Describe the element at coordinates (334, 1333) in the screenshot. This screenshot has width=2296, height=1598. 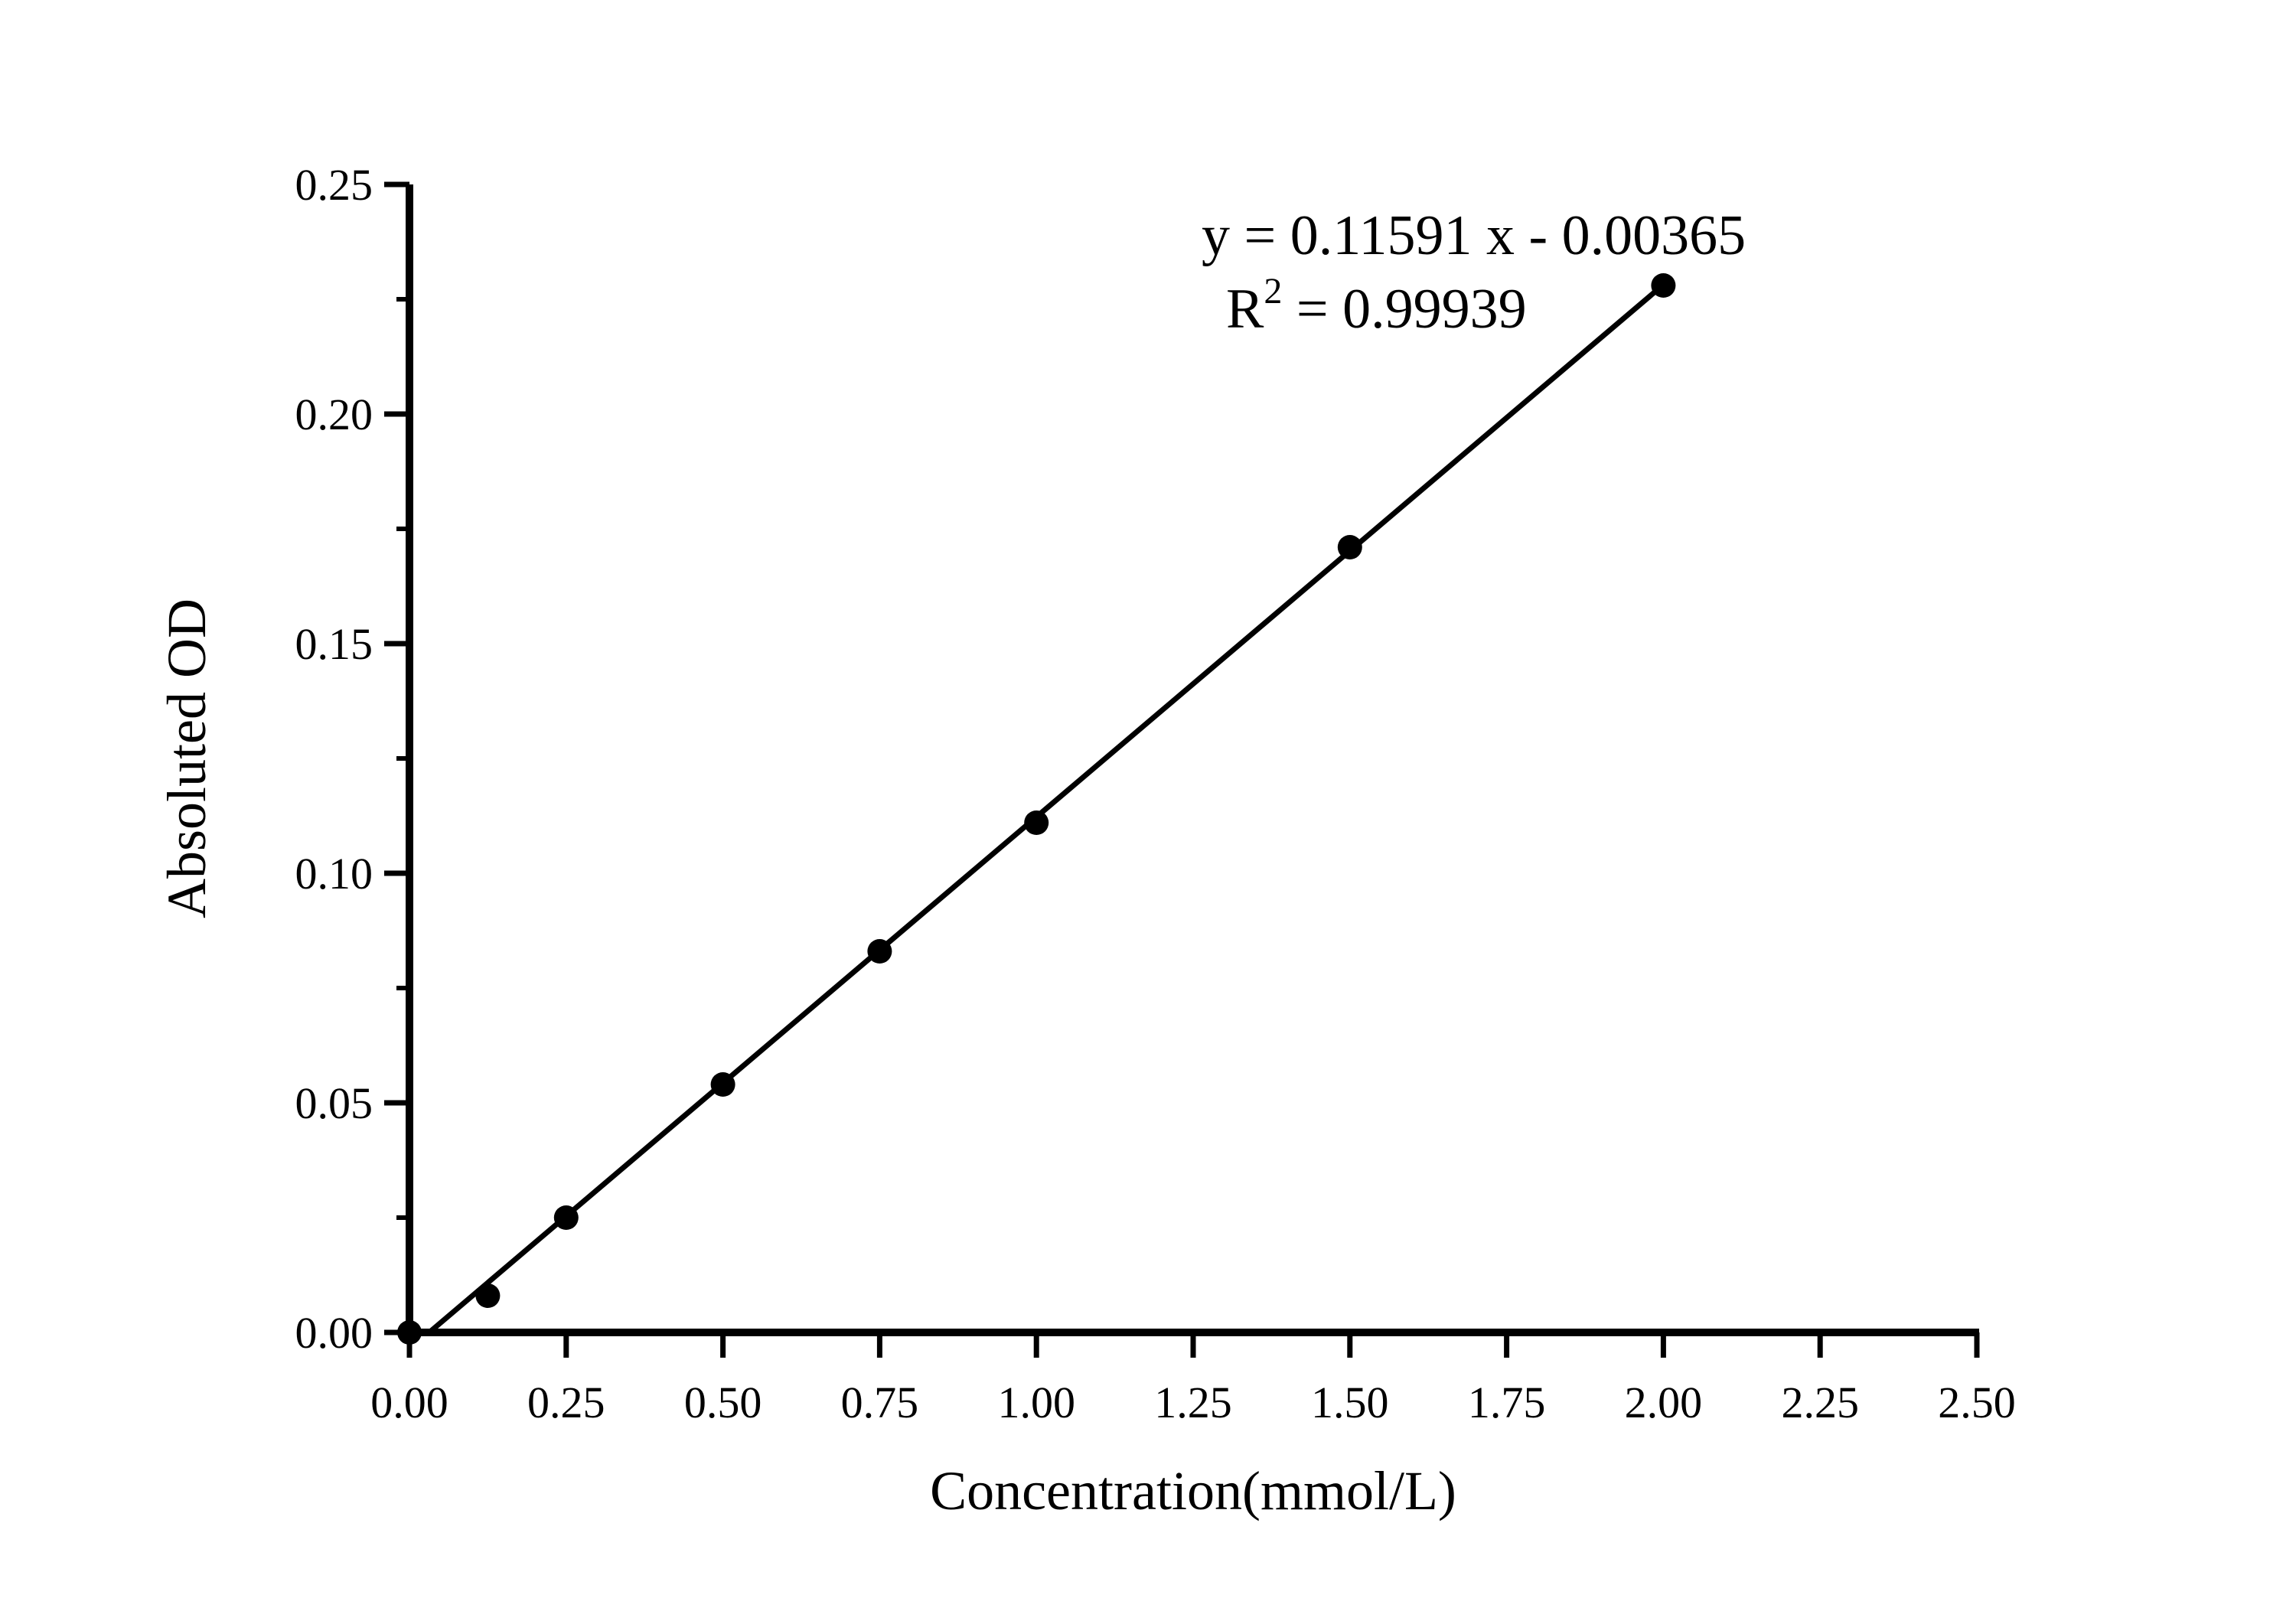
I see `y-tick-label: 0.00` at that location.